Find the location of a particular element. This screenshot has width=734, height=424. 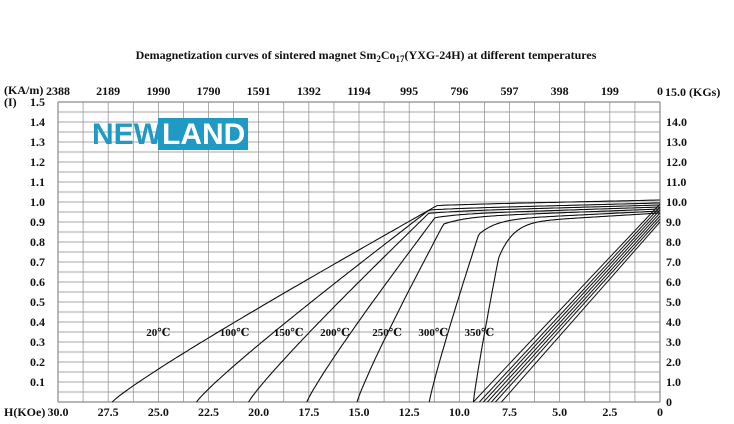

left-tick-label: 0.4 is located at coordinates (37, 322).